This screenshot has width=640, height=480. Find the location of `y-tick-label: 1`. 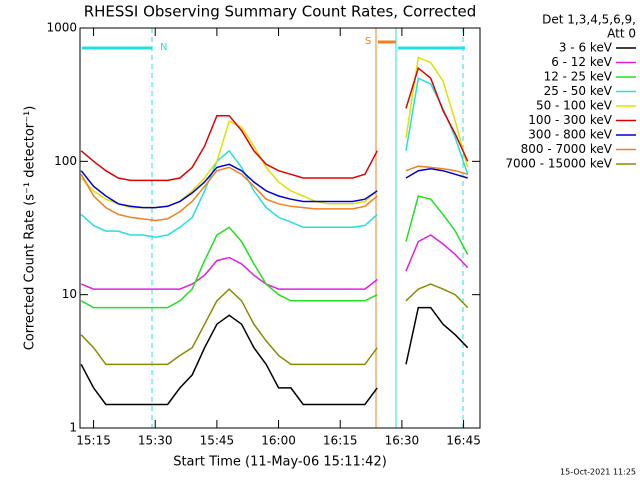

y-tick-label: 1 is located at coordinates (73, 428).